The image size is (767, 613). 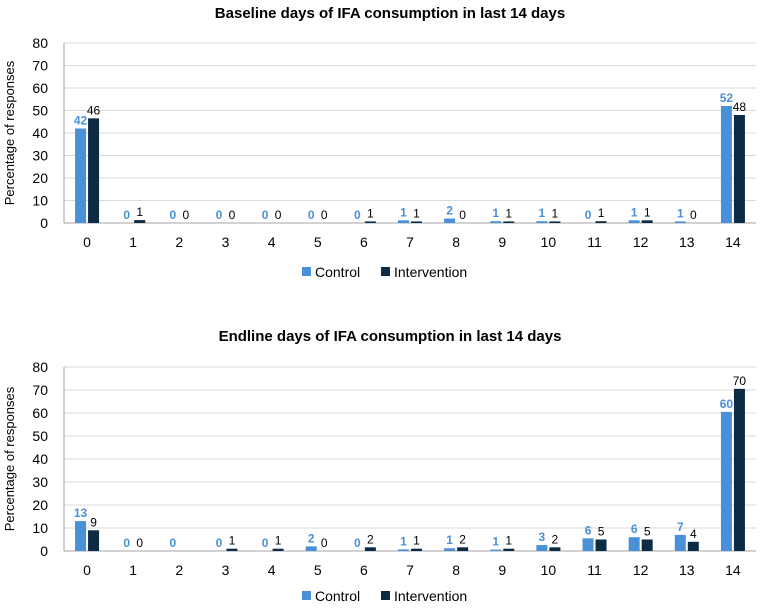 What do you see at coordinates (740, 381) in the screenshot?
I see `endline-data-label-intervention: 70` at bounding box center [740, 381].